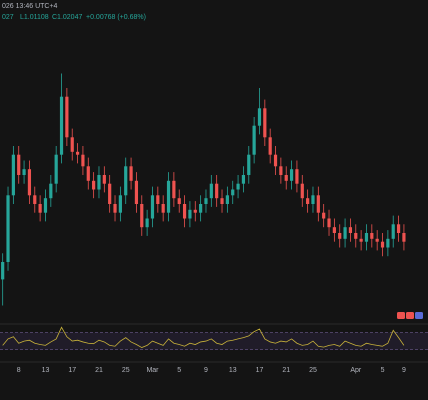 This screenshot has height=400, width=428. Describe the element at coordinates (116, 17) in the screenshot. I see `change-label: +0.00768 (+0.68%)` at that location.